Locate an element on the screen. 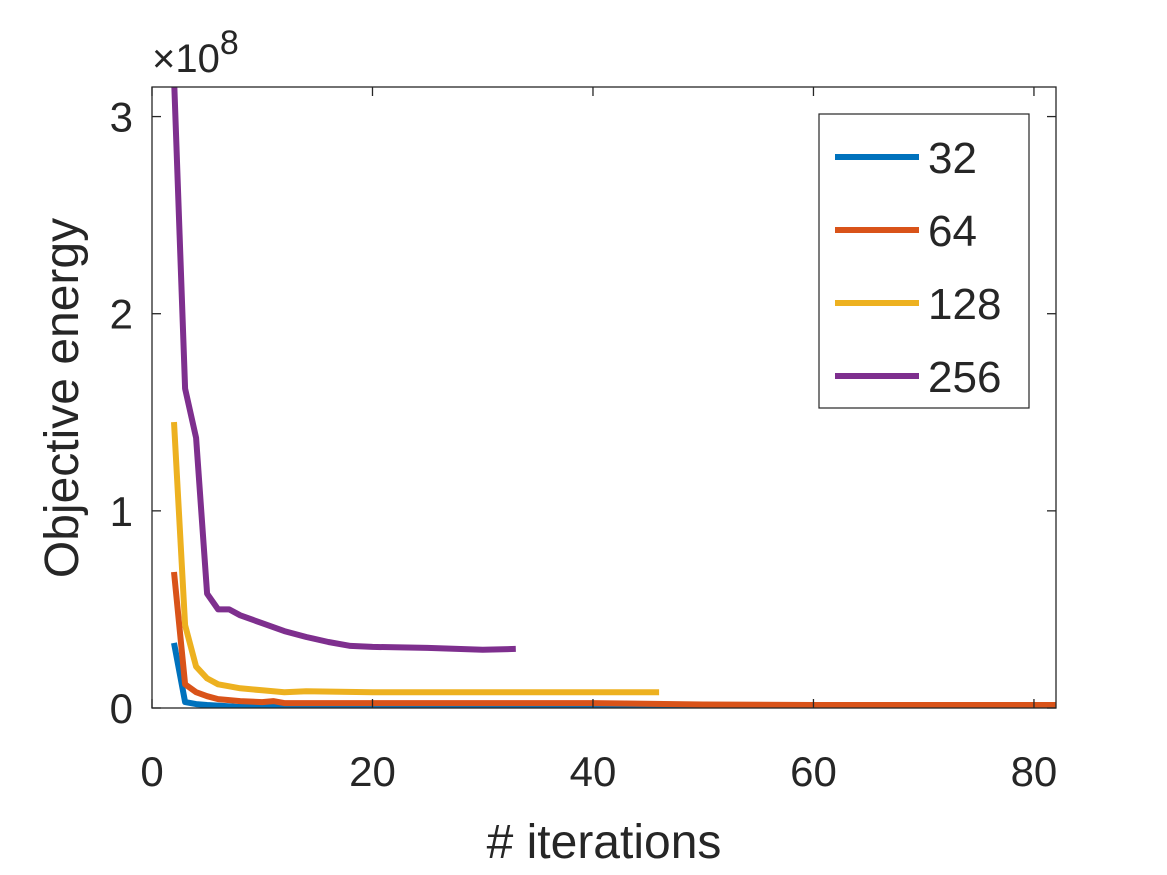  x-tick-label: 80 is located at coordinates (1034, 771).